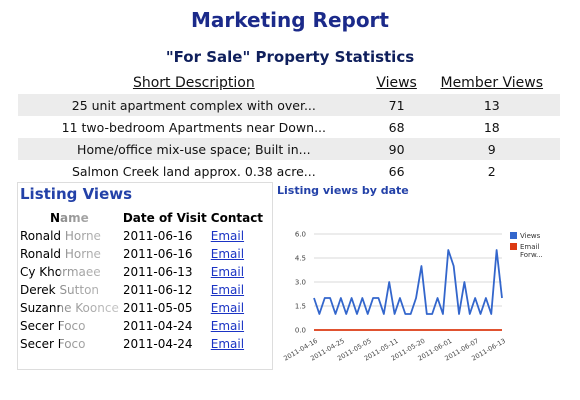 The image size is (580, 400). What do you see at coordinates (290, 57) in the screenshot?
I see `report-subtitle: "For Sale" Property Statistics` at bounding box center [290, 57].